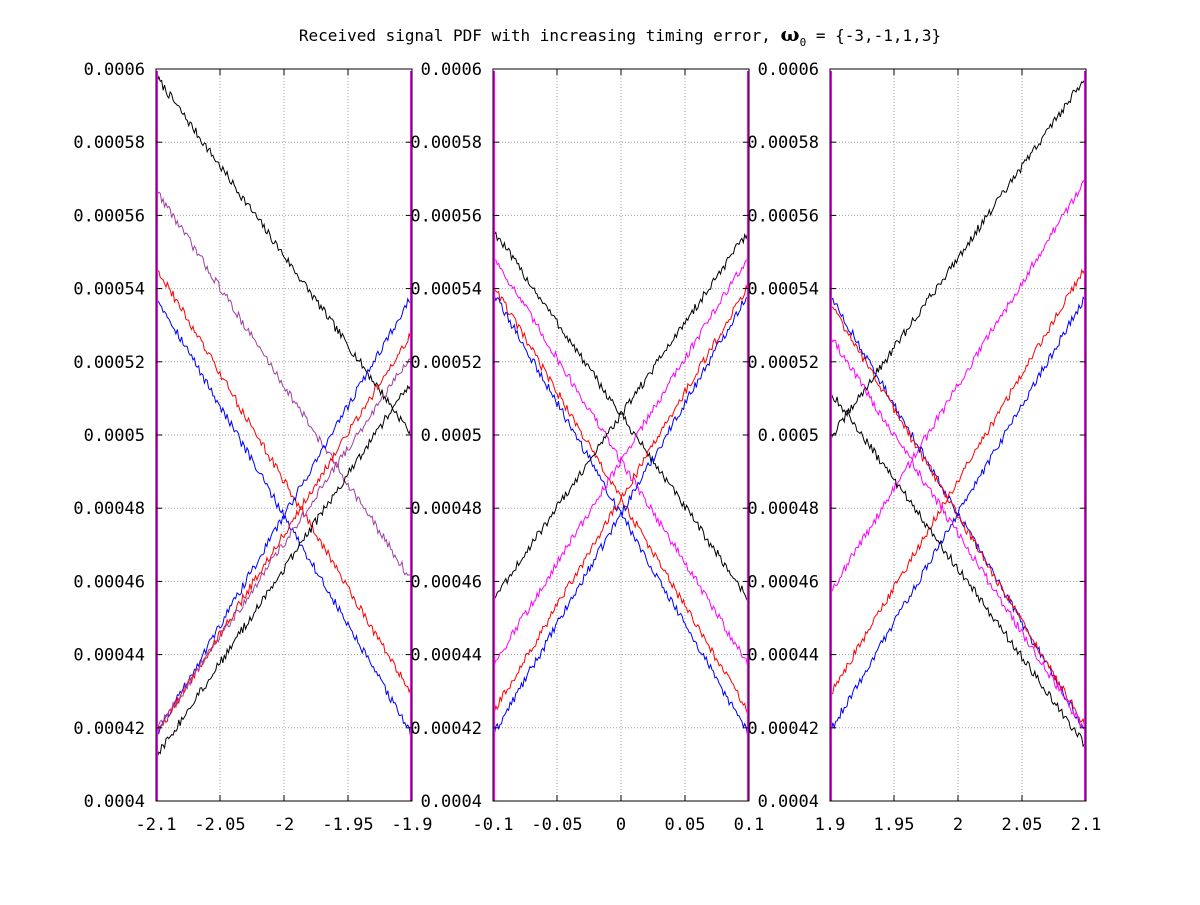  Describe the element at coordinates (284, 825) in the screenshot. I see `x-tick-label: -2` at that location.